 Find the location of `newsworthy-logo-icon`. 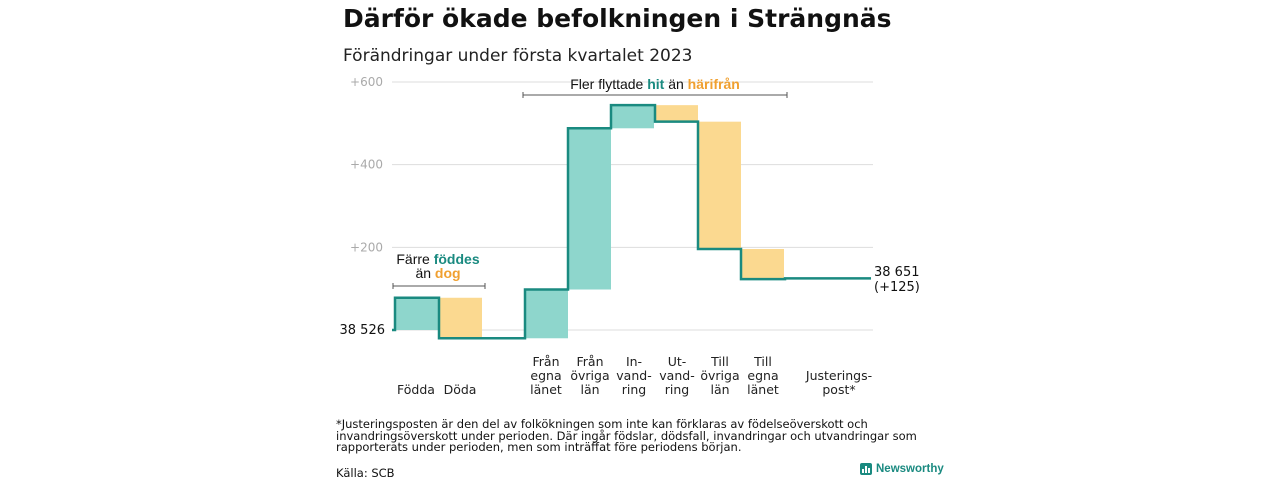

newsworthy-logo-icon is located at coordinates (866, 469).